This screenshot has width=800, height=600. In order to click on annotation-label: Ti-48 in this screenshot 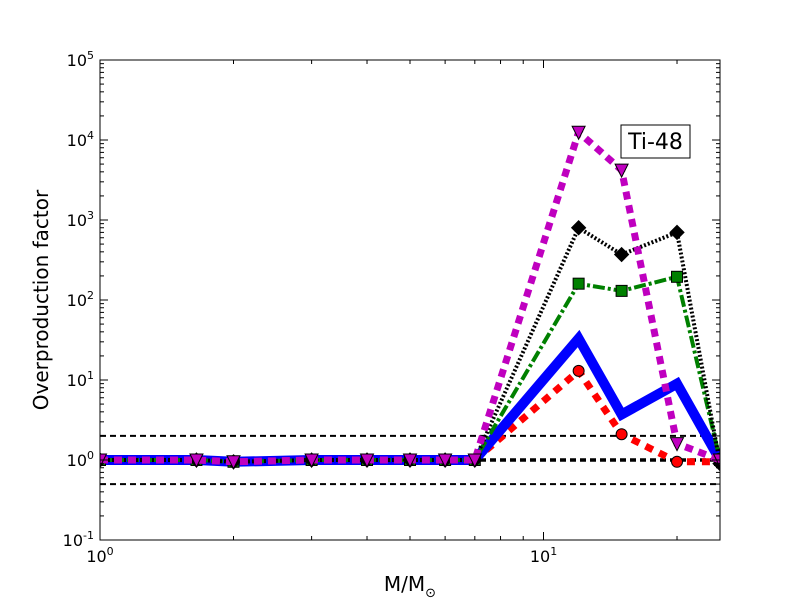, I will do `click(655, 142)`.